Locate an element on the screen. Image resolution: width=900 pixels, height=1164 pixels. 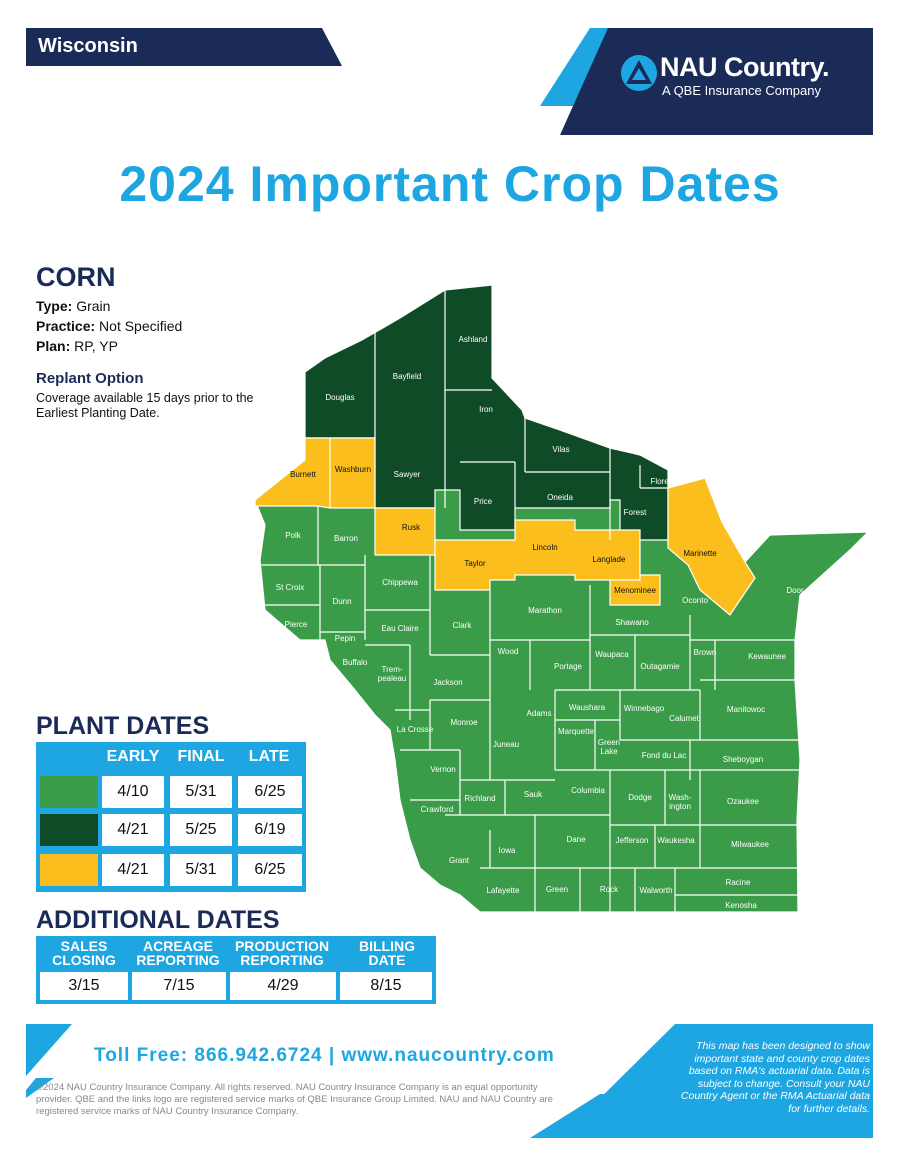
county-label: St Croix is located at coordinates (290, 587).